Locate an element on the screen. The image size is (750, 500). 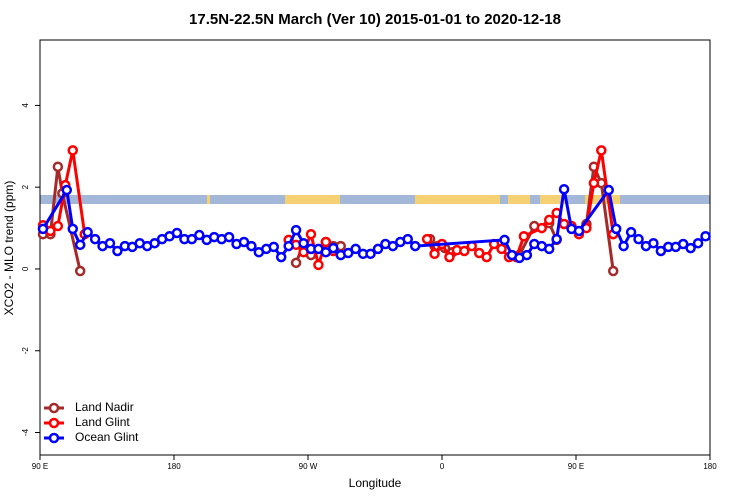
series is located at coordinates (374, 223).